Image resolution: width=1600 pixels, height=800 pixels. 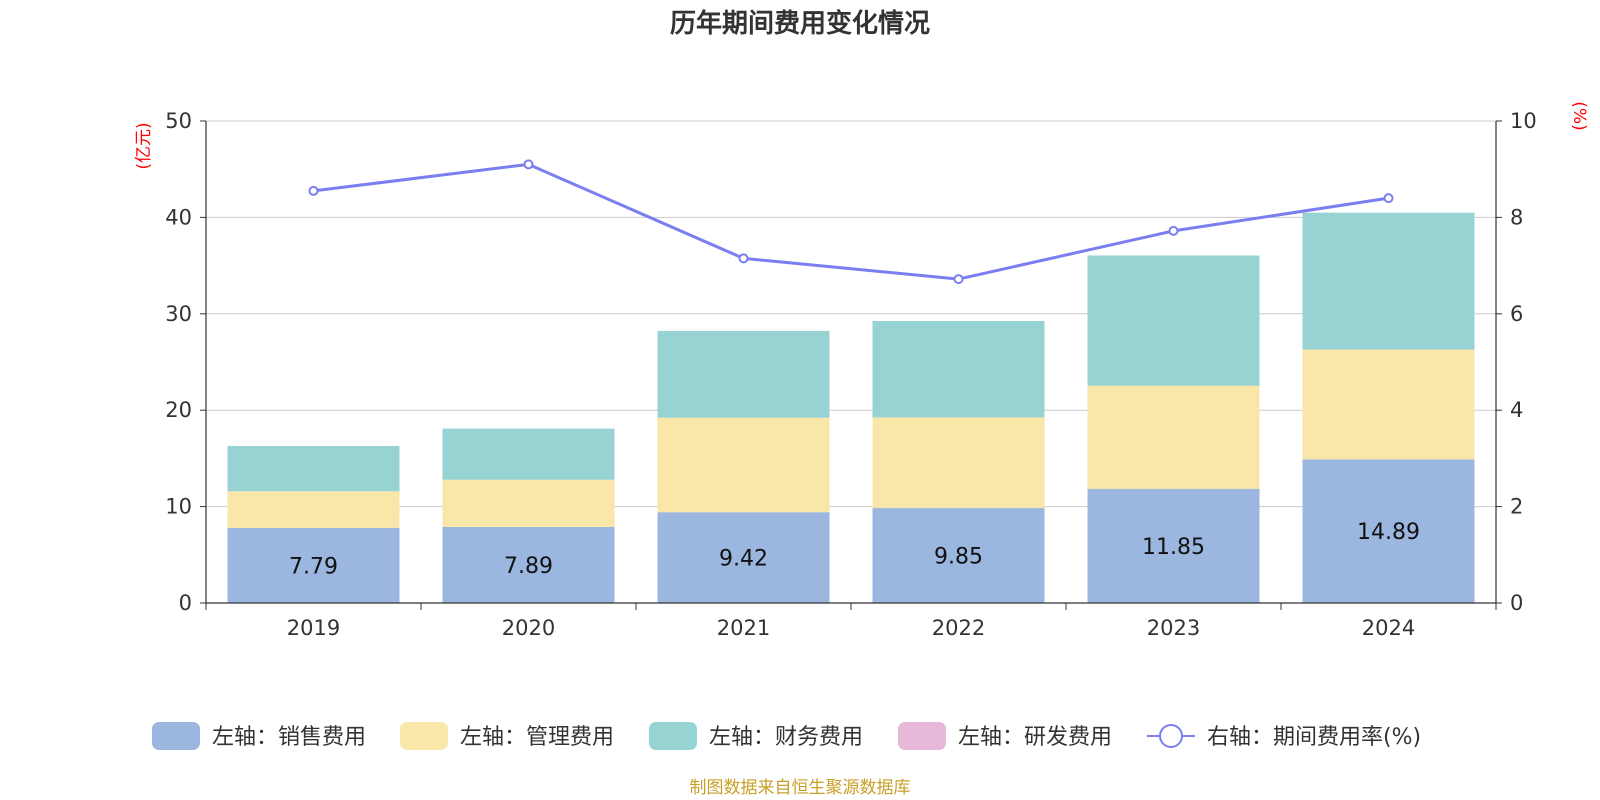 What do you see at coordinates (958, 628) in the screenshot?
I see `x-axis-tick-label: 2022` at bounding box center [958, 628].